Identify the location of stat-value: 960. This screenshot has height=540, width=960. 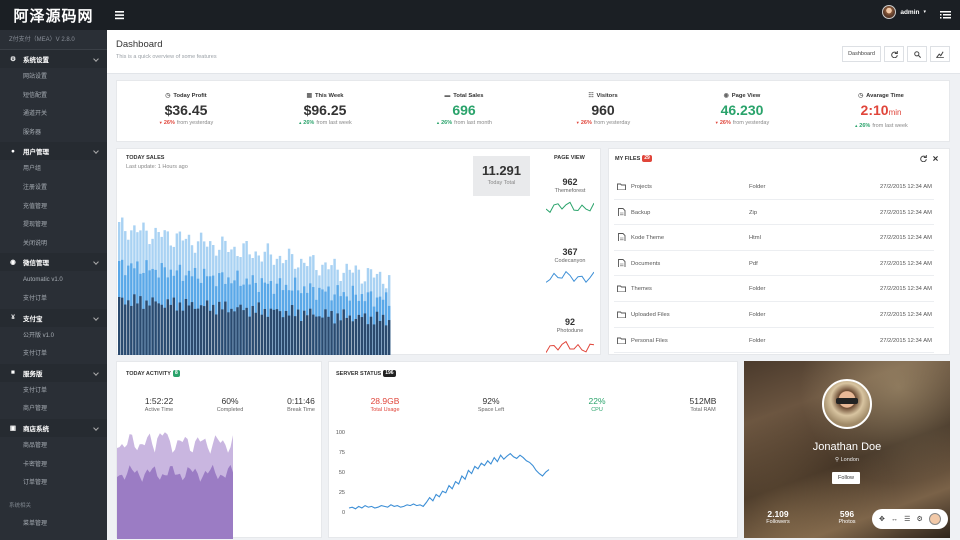
(603, 110).